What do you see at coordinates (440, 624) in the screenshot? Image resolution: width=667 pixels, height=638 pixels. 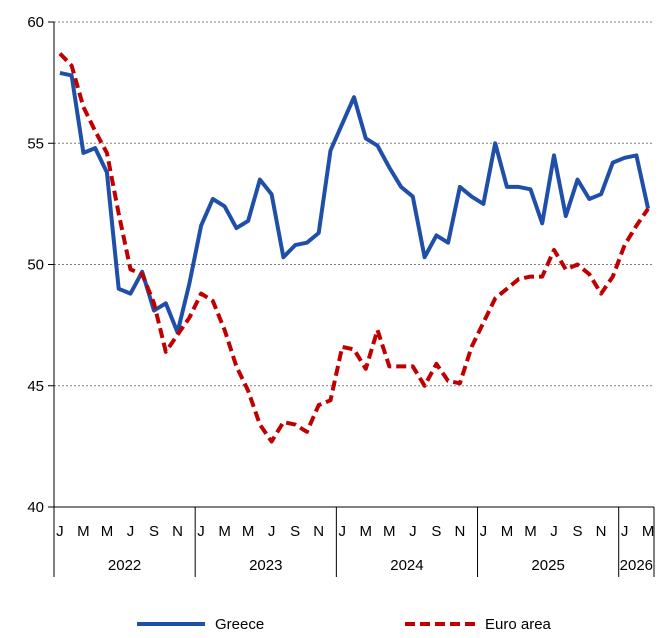 I see `legend-swatch-euro-area` at bounding box center [440, 624].